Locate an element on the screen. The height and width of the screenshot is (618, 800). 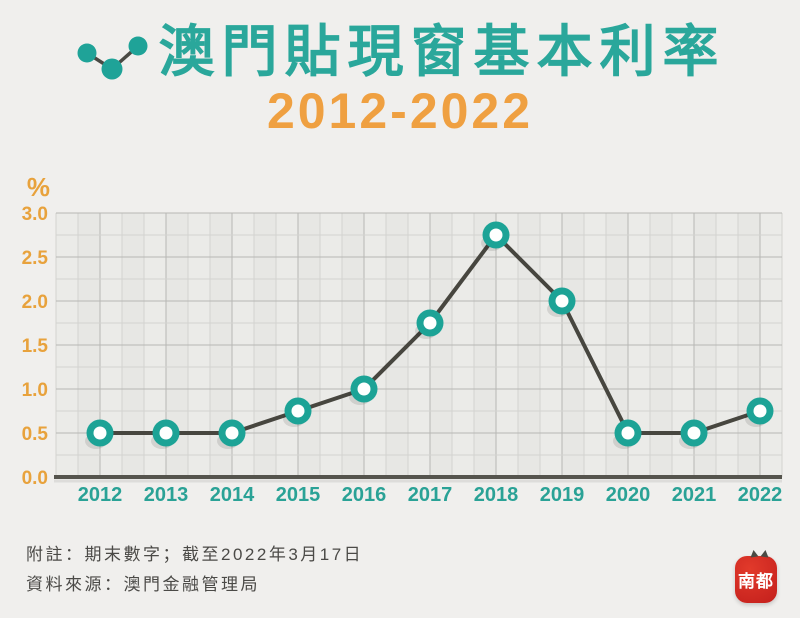
svg-text: 3.0 is located at coordinates (35, 214).